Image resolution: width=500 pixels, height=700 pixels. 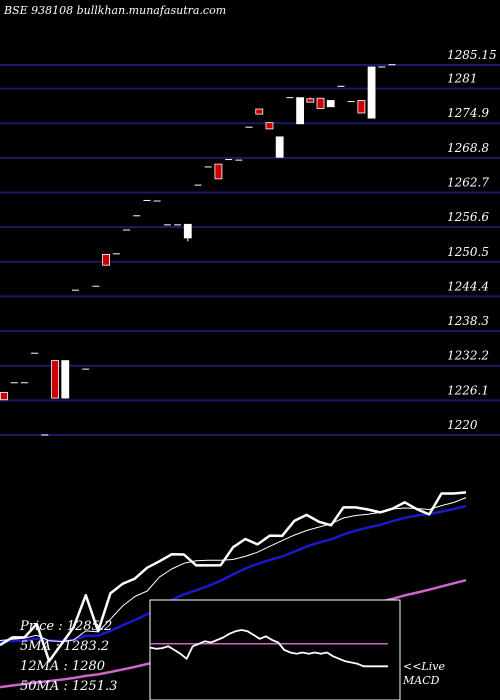 What do you see at coordinates (64, 646) in the screenshot?
I see `ma5-stat: 5MA : 1283.2` at bounding box center [64, 646].